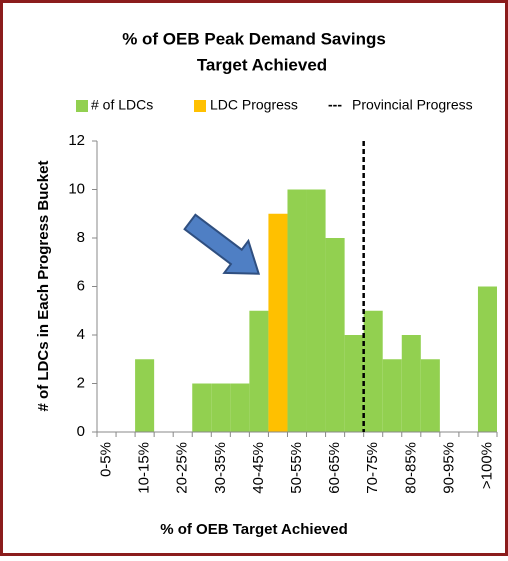 The height and width of the screenshot is (561, 508). Describe the element at coordinates (296, 468) in the screenshot. I see `x-tick-label: 50-55%` at that location.